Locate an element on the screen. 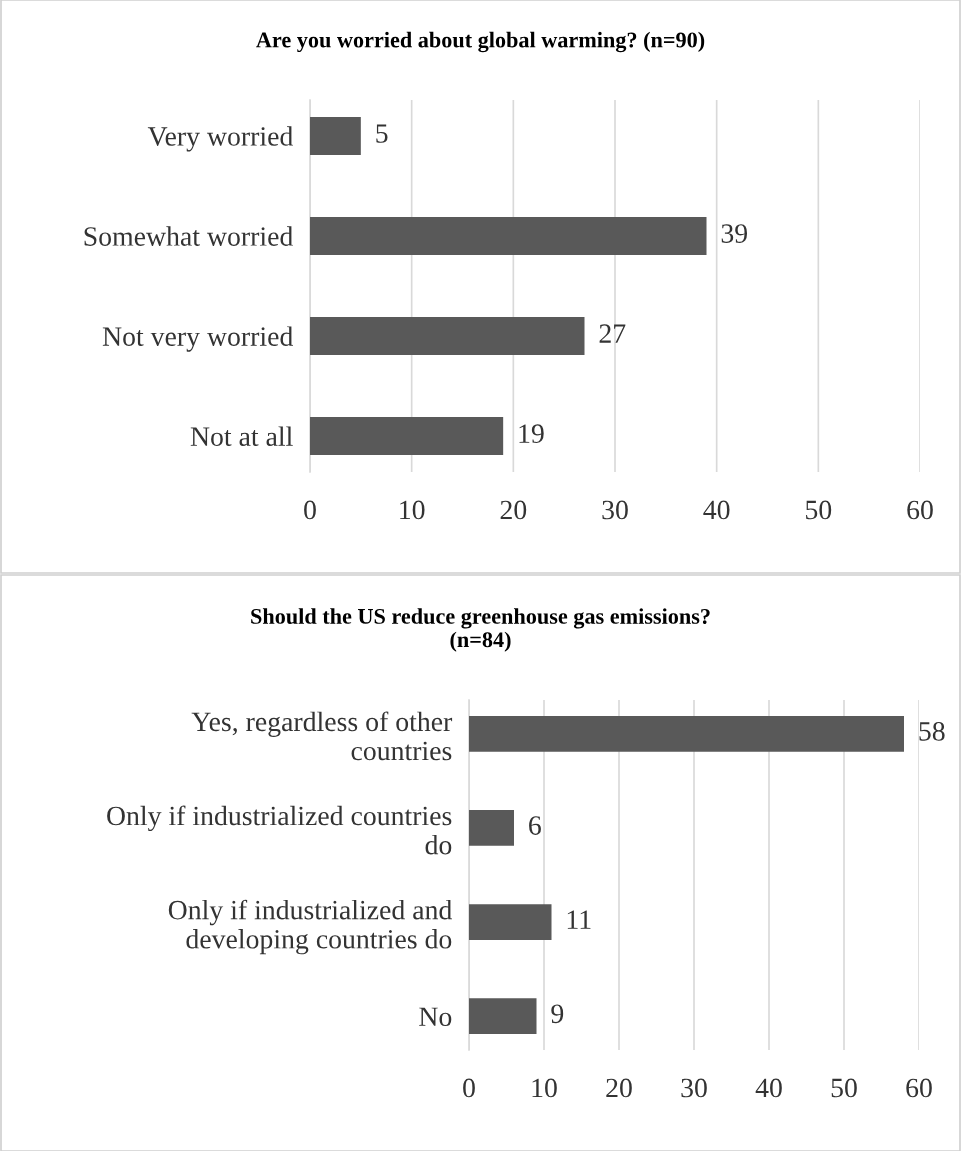  data-label: 9 is located at coordinates (557, 1014).